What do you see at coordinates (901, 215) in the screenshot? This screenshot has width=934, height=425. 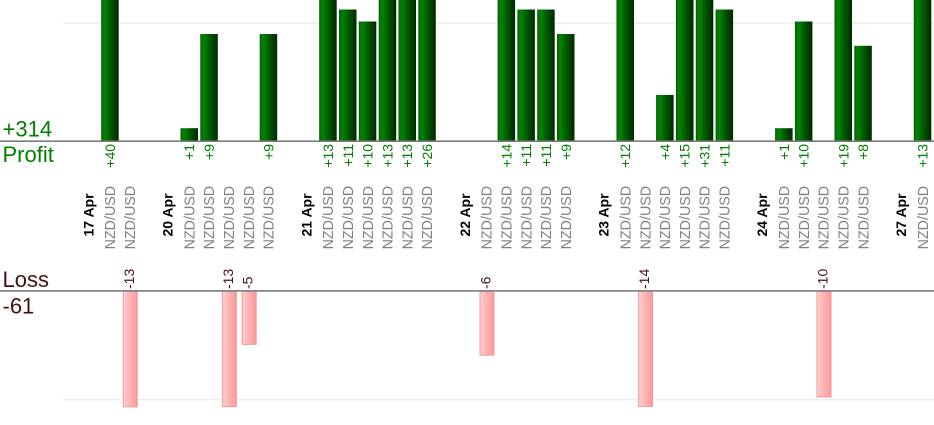 I see `svg-text: 27 Apr` at bounding box center [901, 215].